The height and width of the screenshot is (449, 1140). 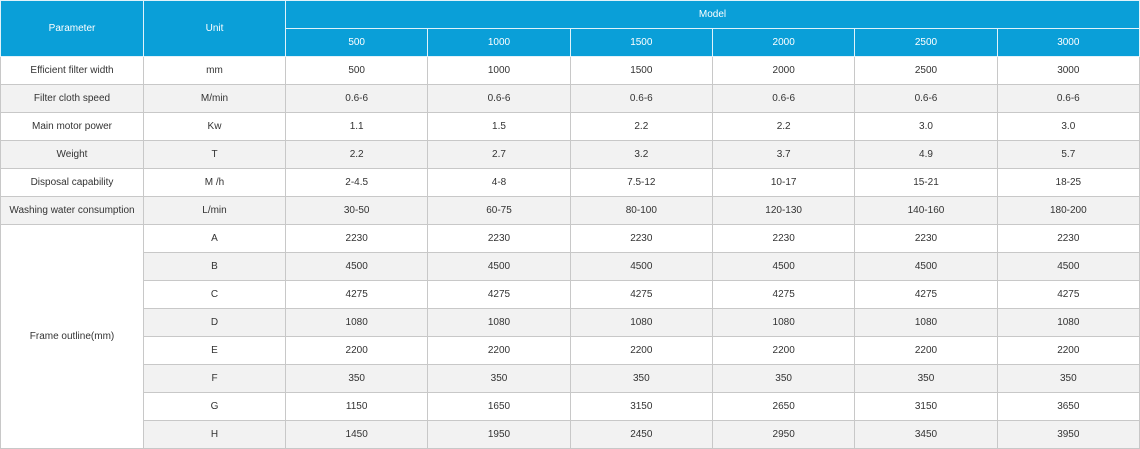 I want to click on table-row: C 4275 4275 4275 4275 4275 4275, so click(x=570, y=294).